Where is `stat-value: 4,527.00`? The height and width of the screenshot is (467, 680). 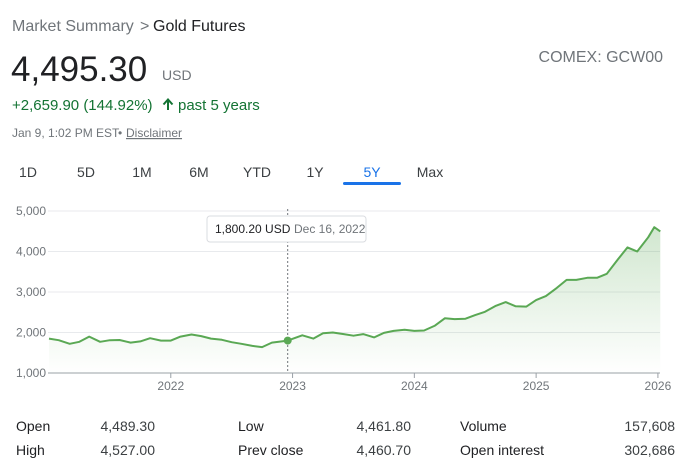
stat-value: 4,527.00 is located at coordinates (128, 450).